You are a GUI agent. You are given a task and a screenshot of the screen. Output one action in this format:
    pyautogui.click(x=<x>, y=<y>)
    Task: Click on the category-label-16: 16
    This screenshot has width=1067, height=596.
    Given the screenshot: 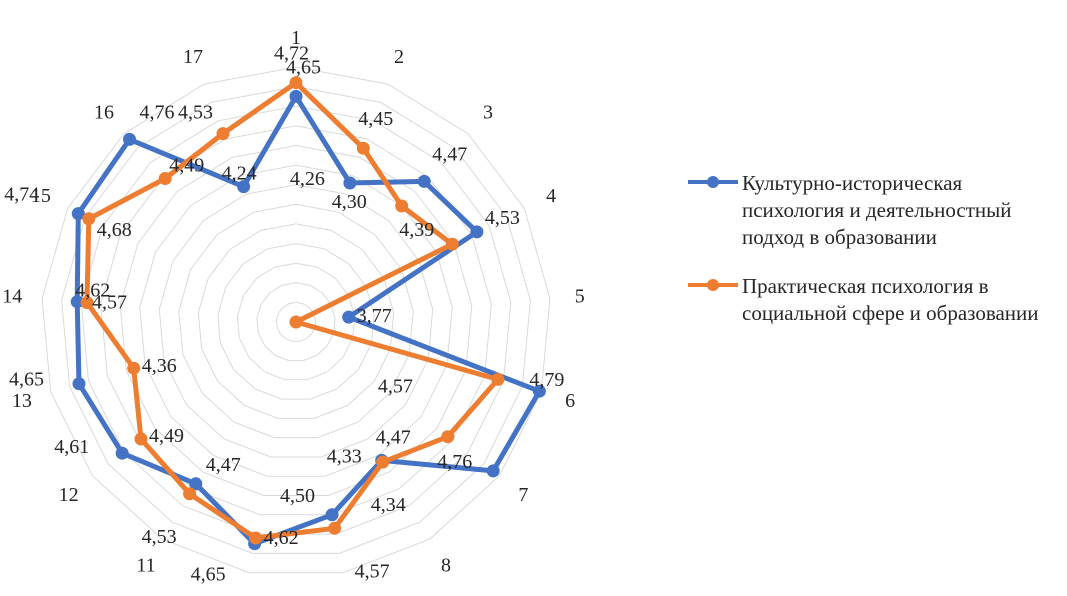 What is the action you would take?
    pyautogui.click(x=104, y=112)
    